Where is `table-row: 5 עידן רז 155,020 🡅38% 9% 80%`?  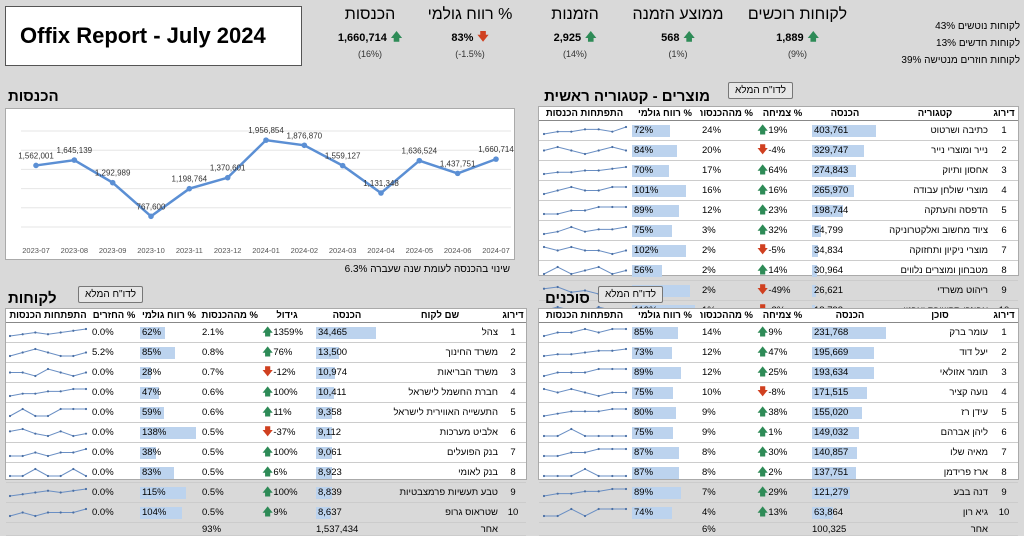
table-row: 5 עידן רז 155,020 🡅38% 9% 80% is located at coordinates (778, 412).